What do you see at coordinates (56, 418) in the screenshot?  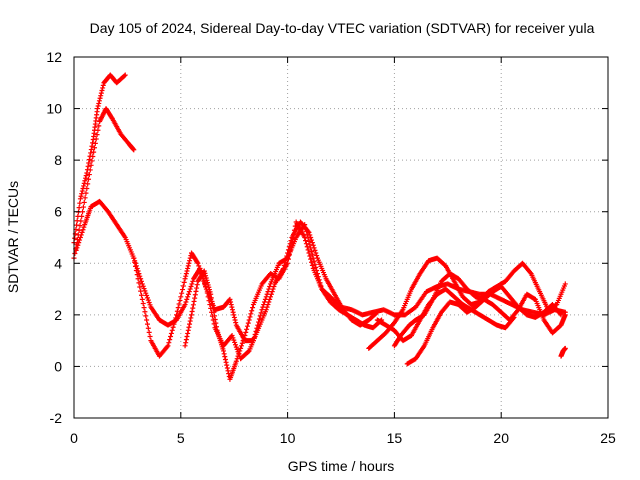 I see `y-tick-label: -2` at bounding box center [56, 418].